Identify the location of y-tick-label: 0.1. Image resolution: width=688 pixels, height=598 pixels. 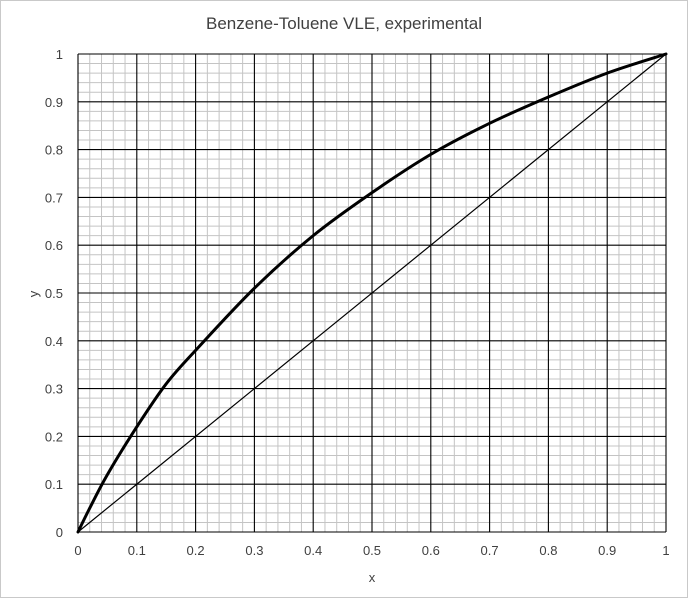
(54, 484).